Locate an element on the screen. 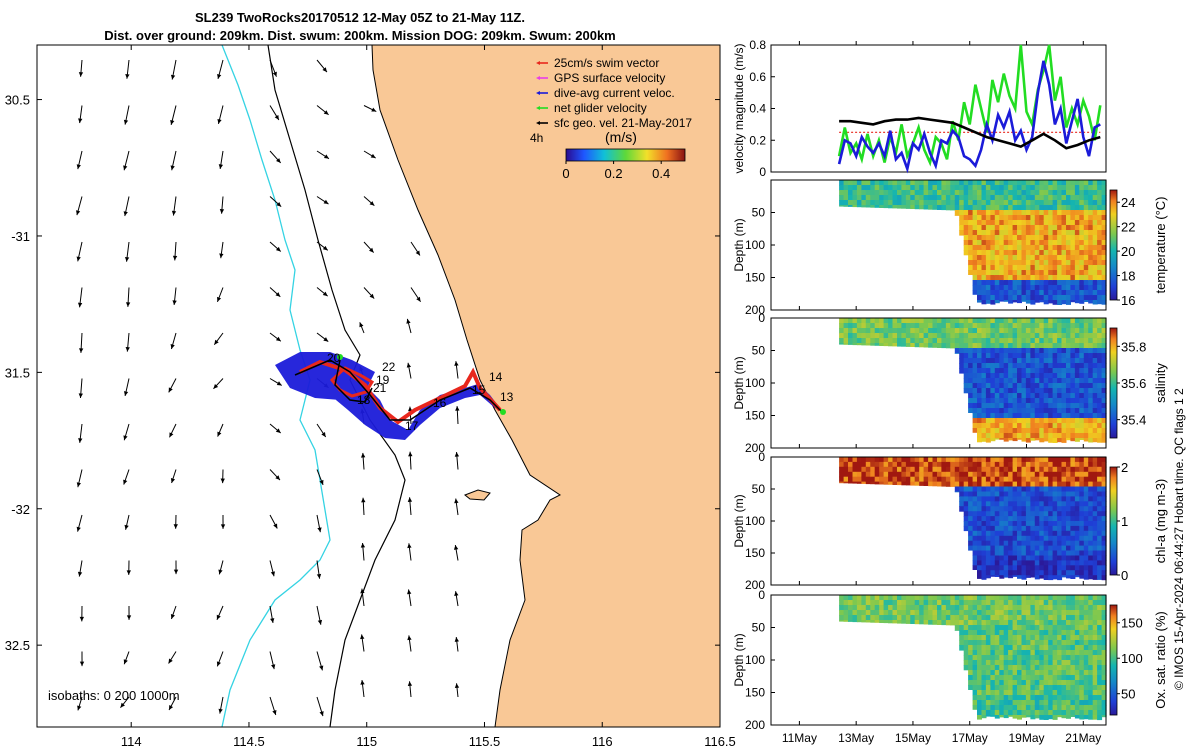 The width and height of the screenshot is (1200, 750). map-x-tick-label: 116.5 is located at coordinates (720, 741).